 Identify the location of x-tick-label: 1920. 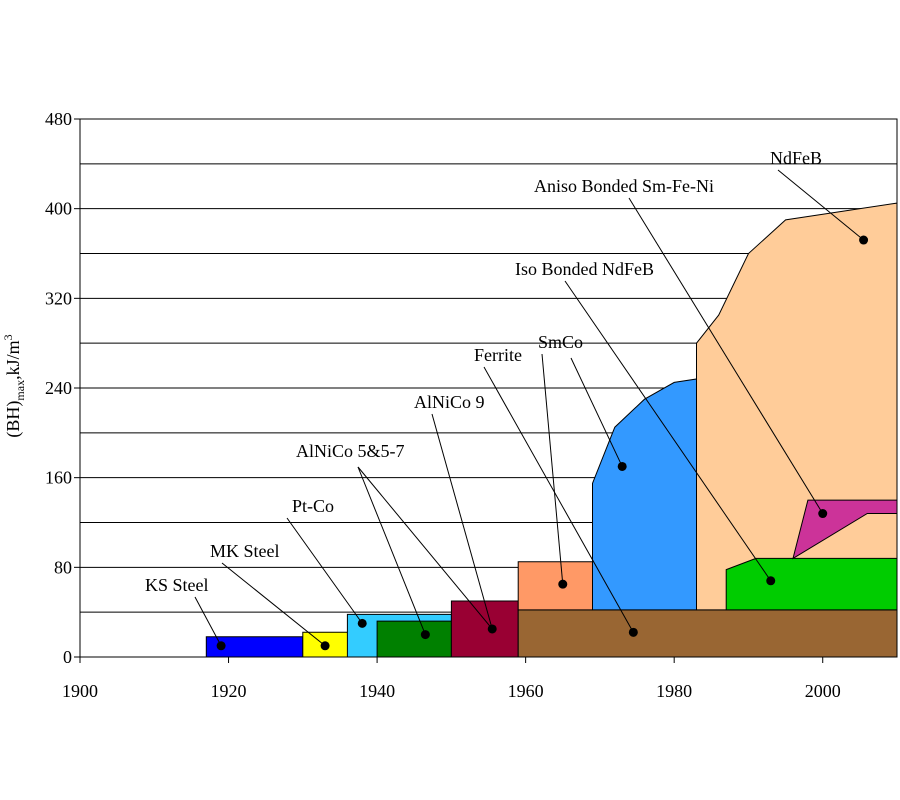
(229, 691).